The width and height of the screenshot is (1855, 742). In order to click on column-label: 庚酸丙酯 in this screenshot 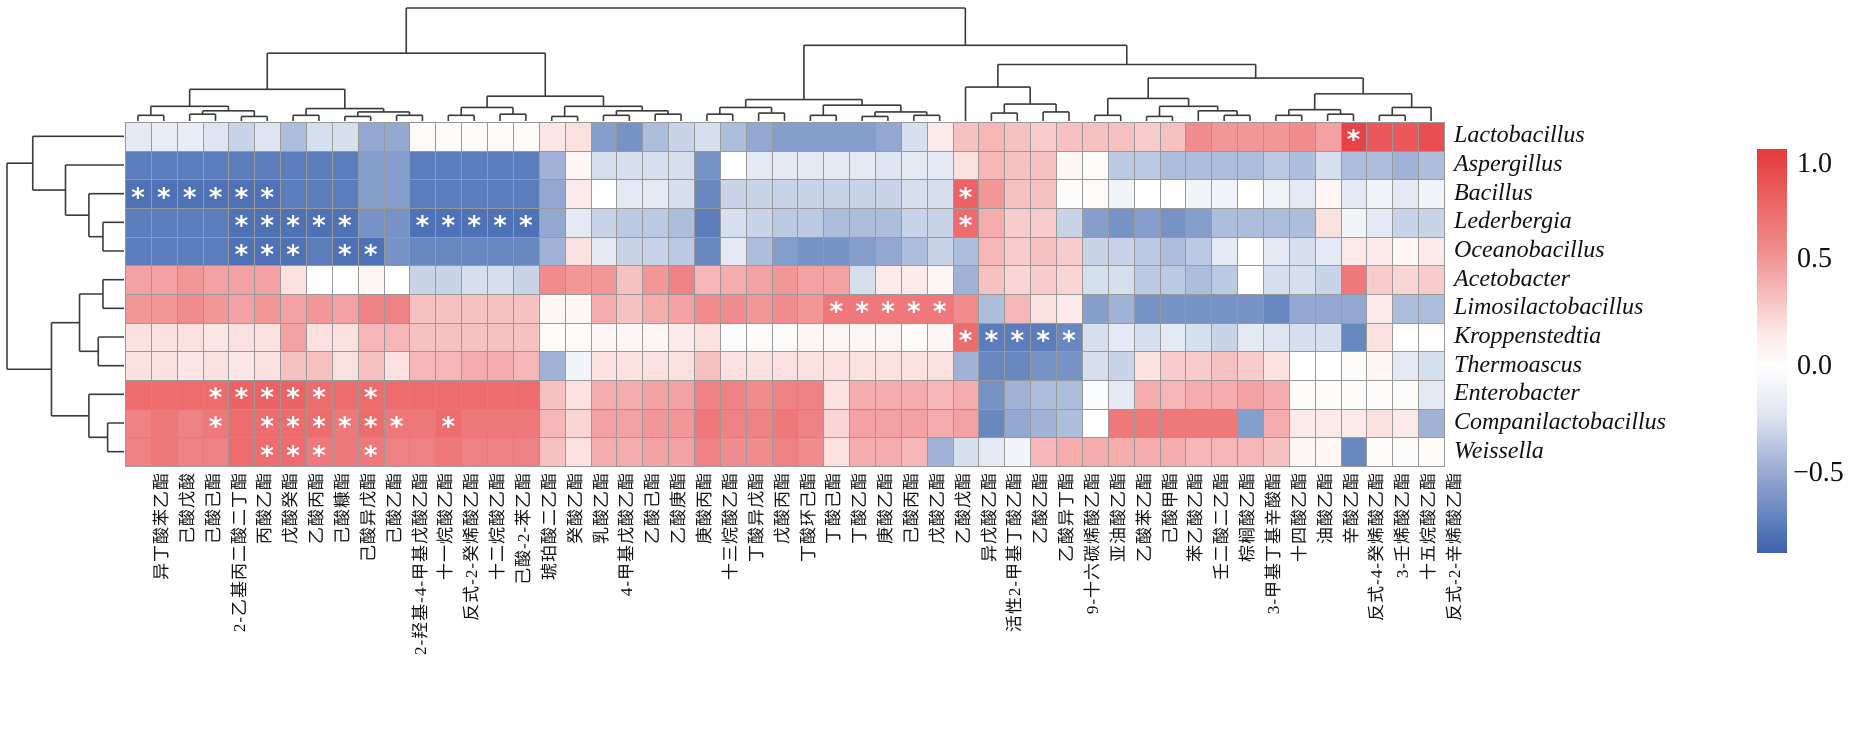, I will do `click(705, 508)`.